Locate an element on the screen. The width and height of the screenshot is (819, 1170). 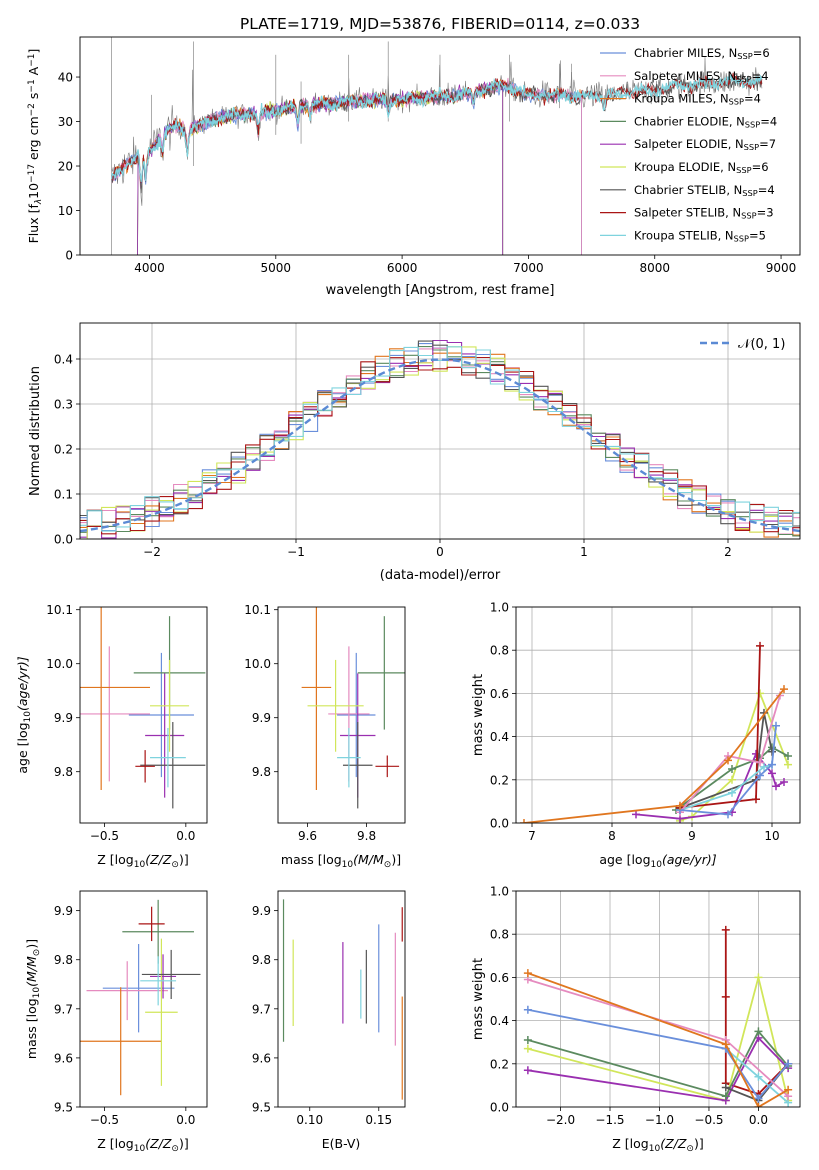
mass-vs-Z-xlabel-part: (Z/Z is located at coordinates (158, 1143).